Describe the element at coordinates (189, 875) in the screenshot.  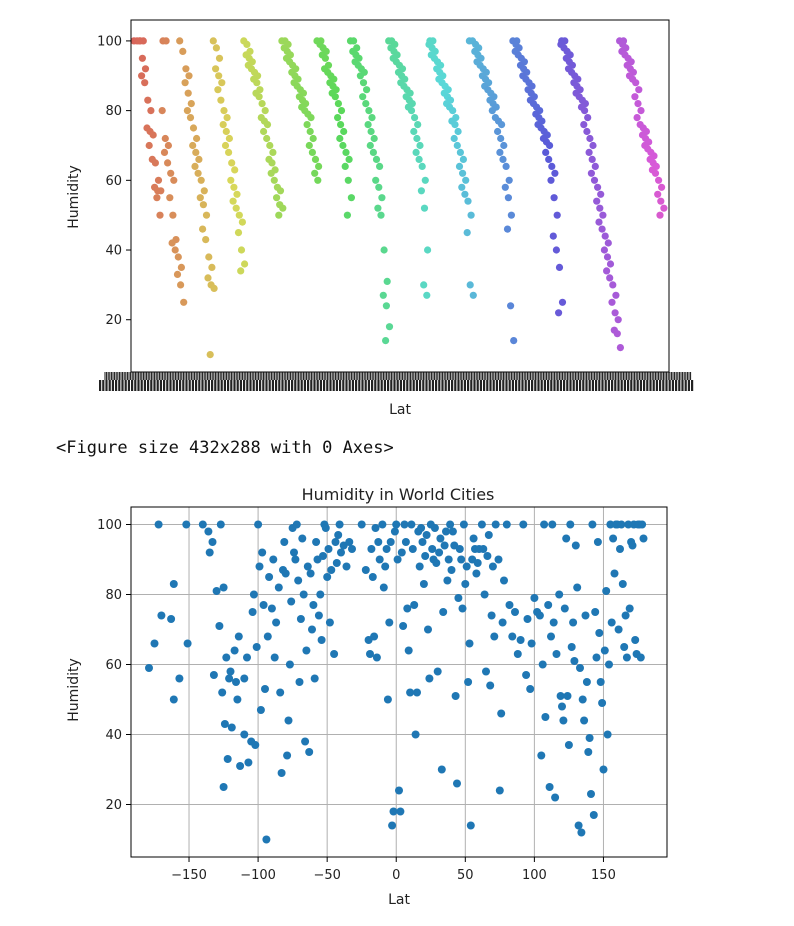
I see `bottom-x-tick-label: −150` at that location.